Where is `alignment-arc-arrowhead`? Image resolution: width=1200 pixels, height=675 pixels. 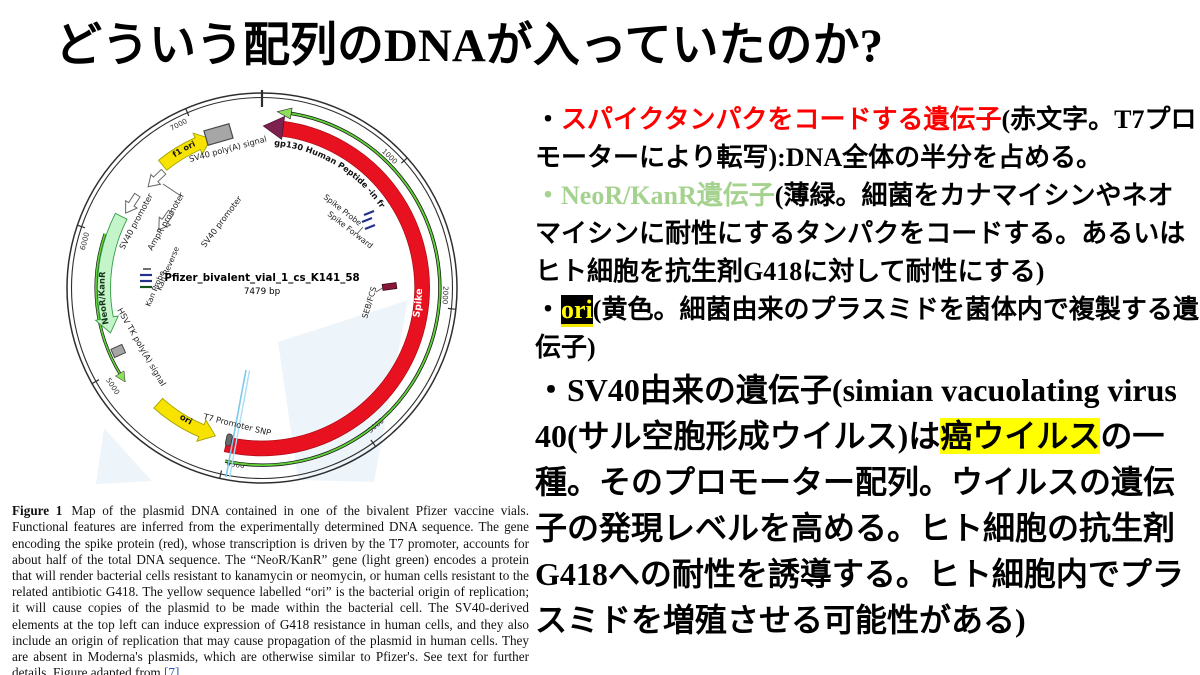
alignment-arc-arrowhead is located at coordinates (284, 113).